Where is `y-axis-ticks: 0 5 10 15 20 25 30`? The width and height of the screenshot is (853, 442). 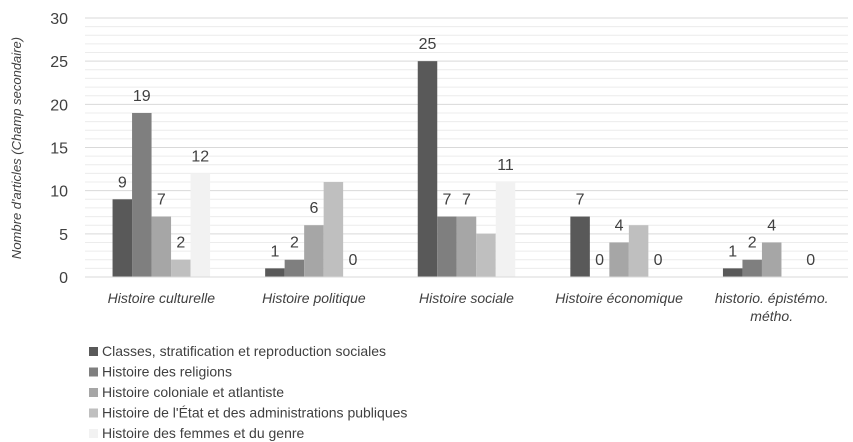
y-axis-ticks: 0 5 10 15 20 25 30 is located at coordinates (59, 149).